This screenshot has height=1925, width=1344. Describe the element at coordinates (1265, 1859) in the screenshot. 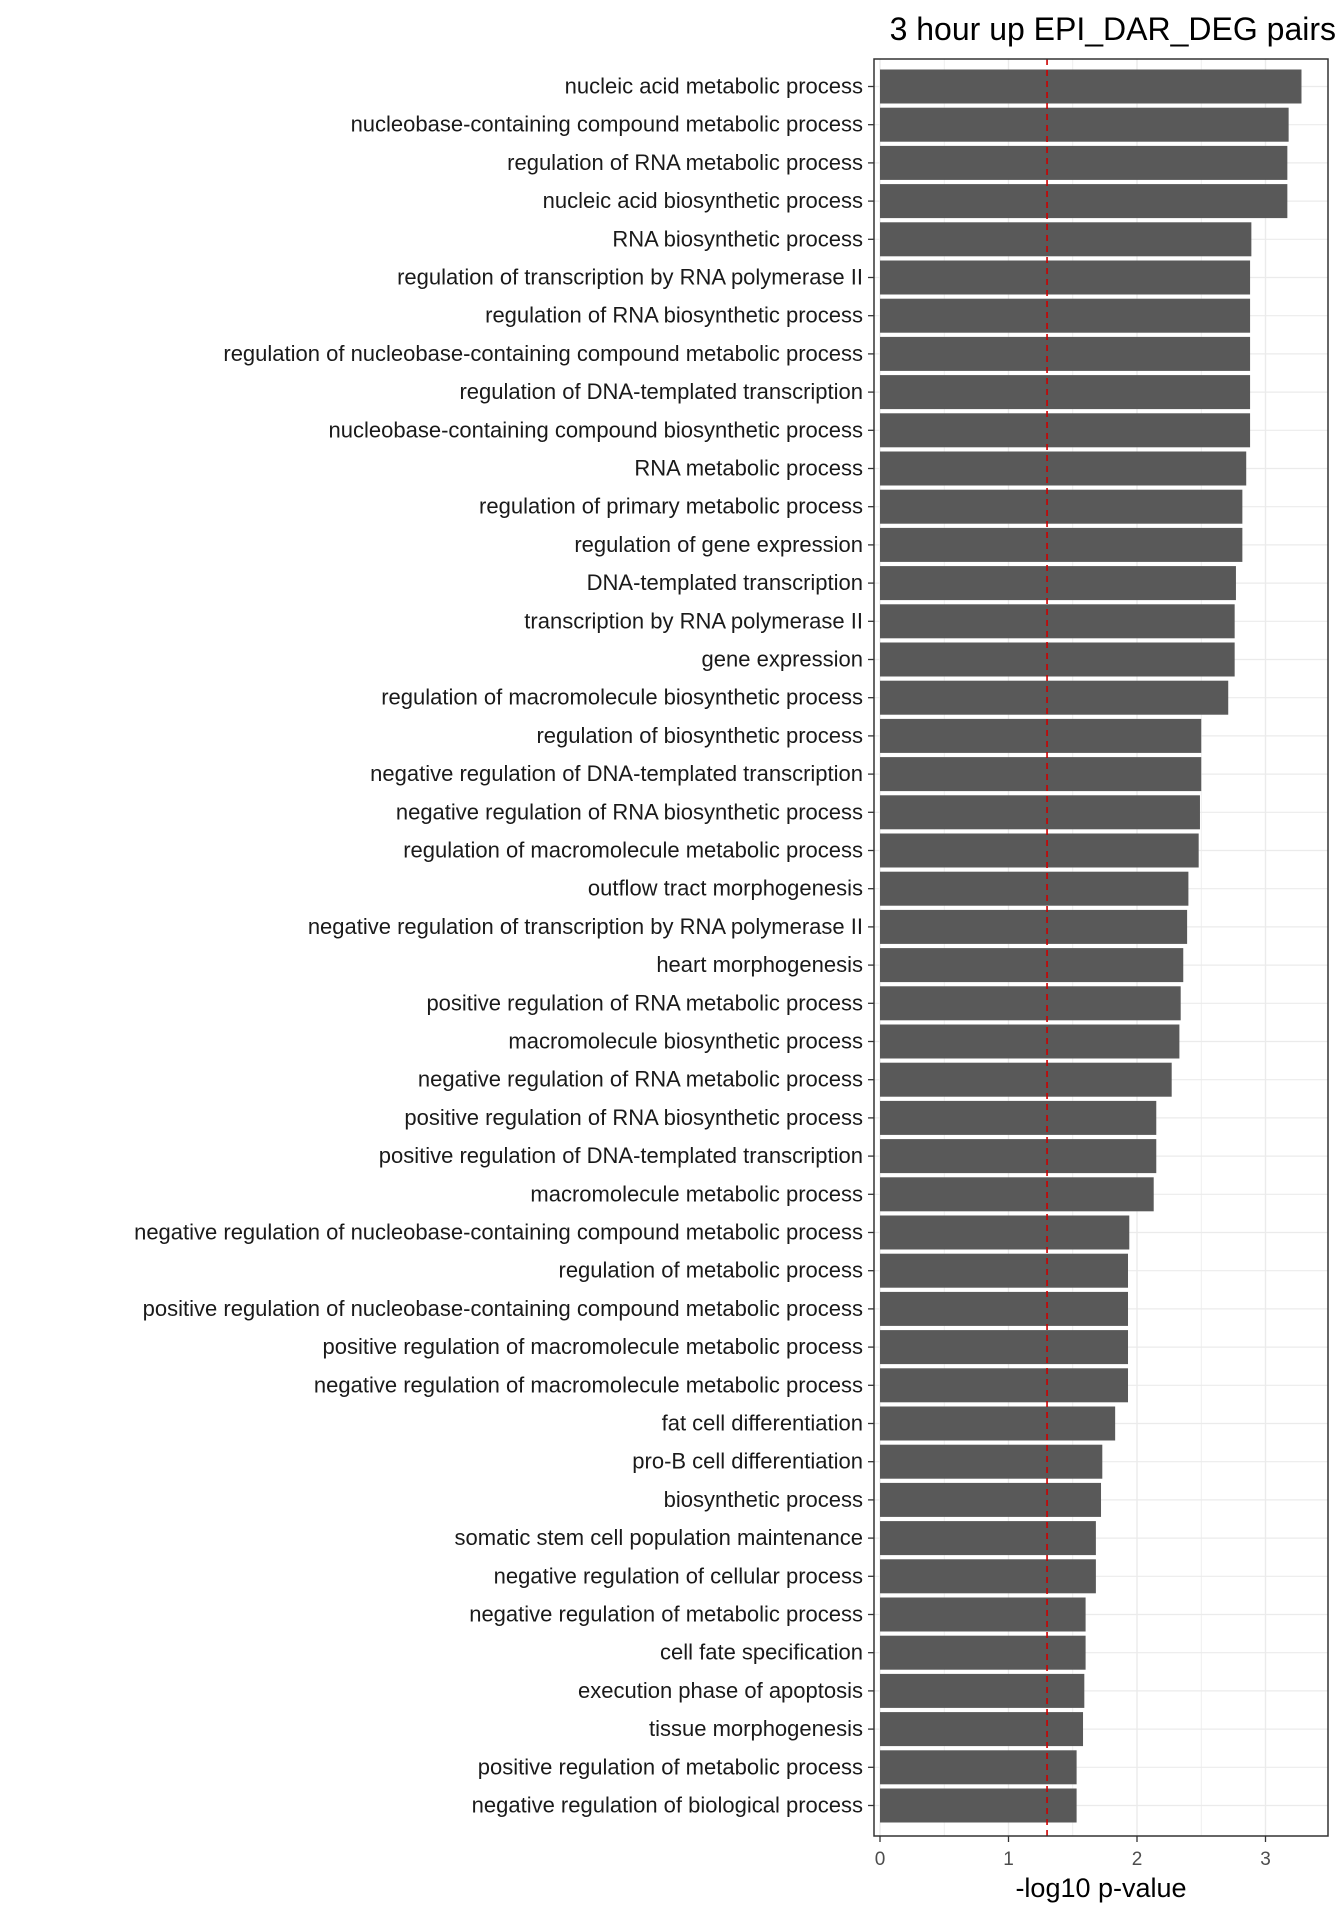

I see `x-tick-label: 3` at that location.